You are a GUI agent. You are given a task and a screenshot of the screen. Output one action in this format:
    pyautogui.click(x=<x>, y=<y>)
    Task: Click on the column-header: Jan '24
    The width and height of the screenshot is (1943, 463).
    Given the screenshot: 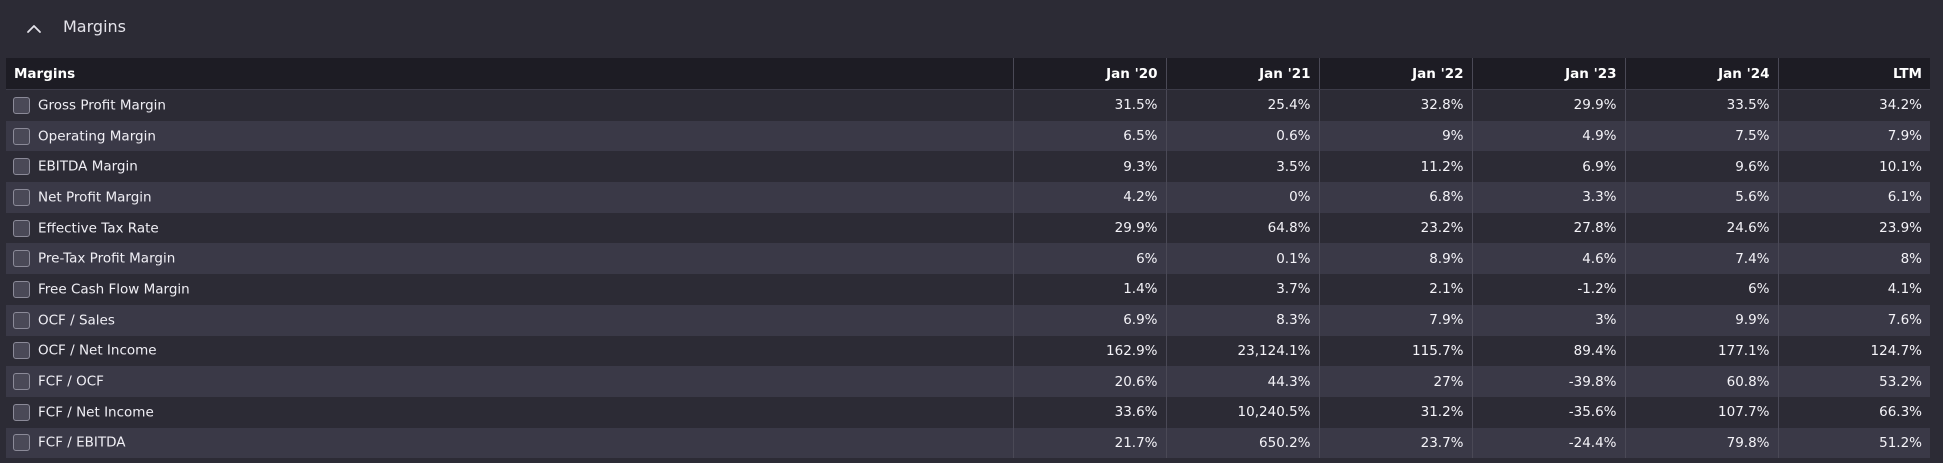 What is the action you would take?
    pyautogui.click(x=1702, y=74)
    